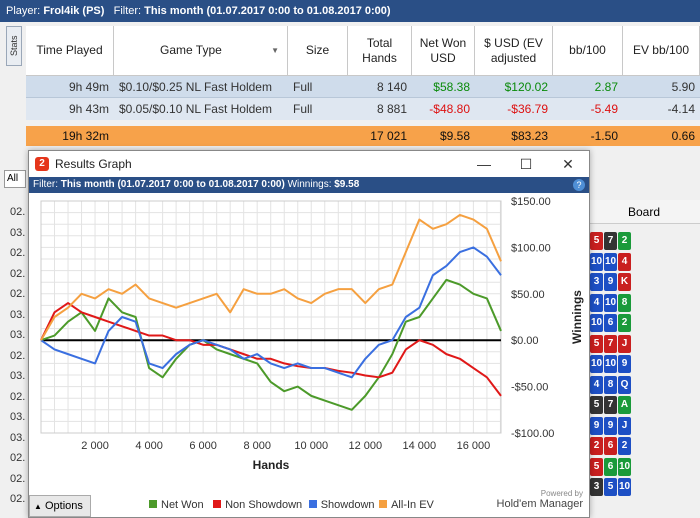 The width and height of the screenshot is (700, 518). I want to click on card: 9, so click(596, 425).